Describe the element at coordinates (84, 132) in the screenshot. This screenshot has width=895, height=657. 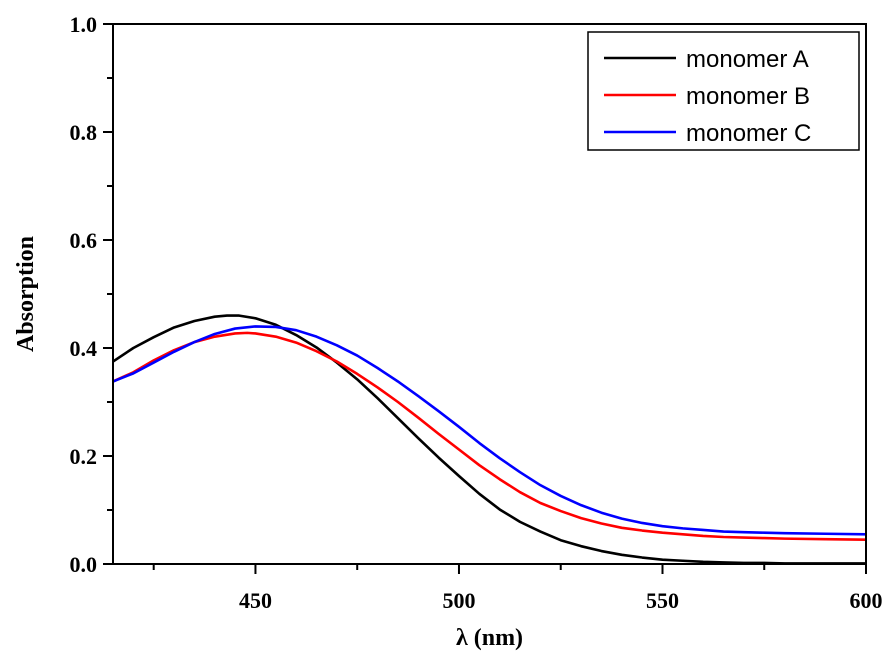
I see `y-tick-label: 0.8` at that location.